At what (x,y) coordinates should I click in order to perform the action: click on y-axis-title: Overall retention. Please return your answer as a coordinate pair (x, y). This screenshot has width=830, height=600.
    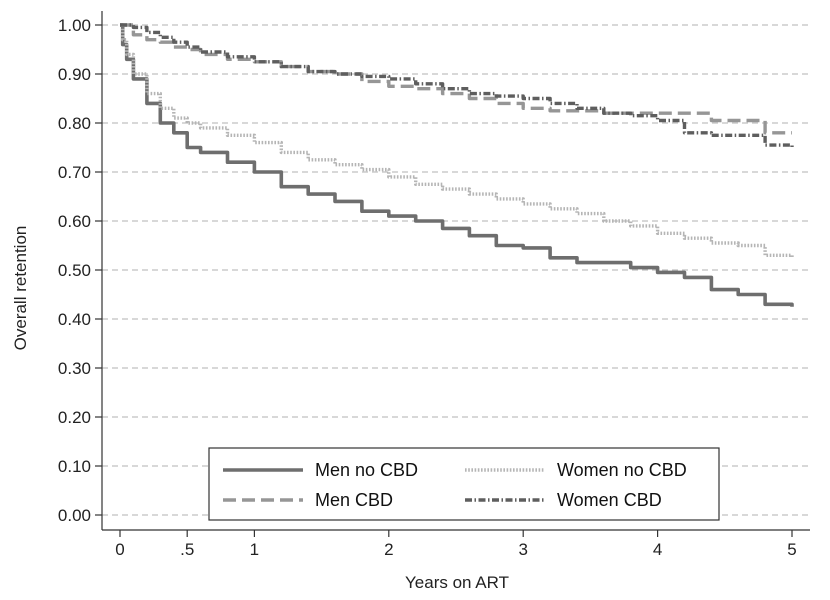
    Looking at the image, I should click on (20, 288).